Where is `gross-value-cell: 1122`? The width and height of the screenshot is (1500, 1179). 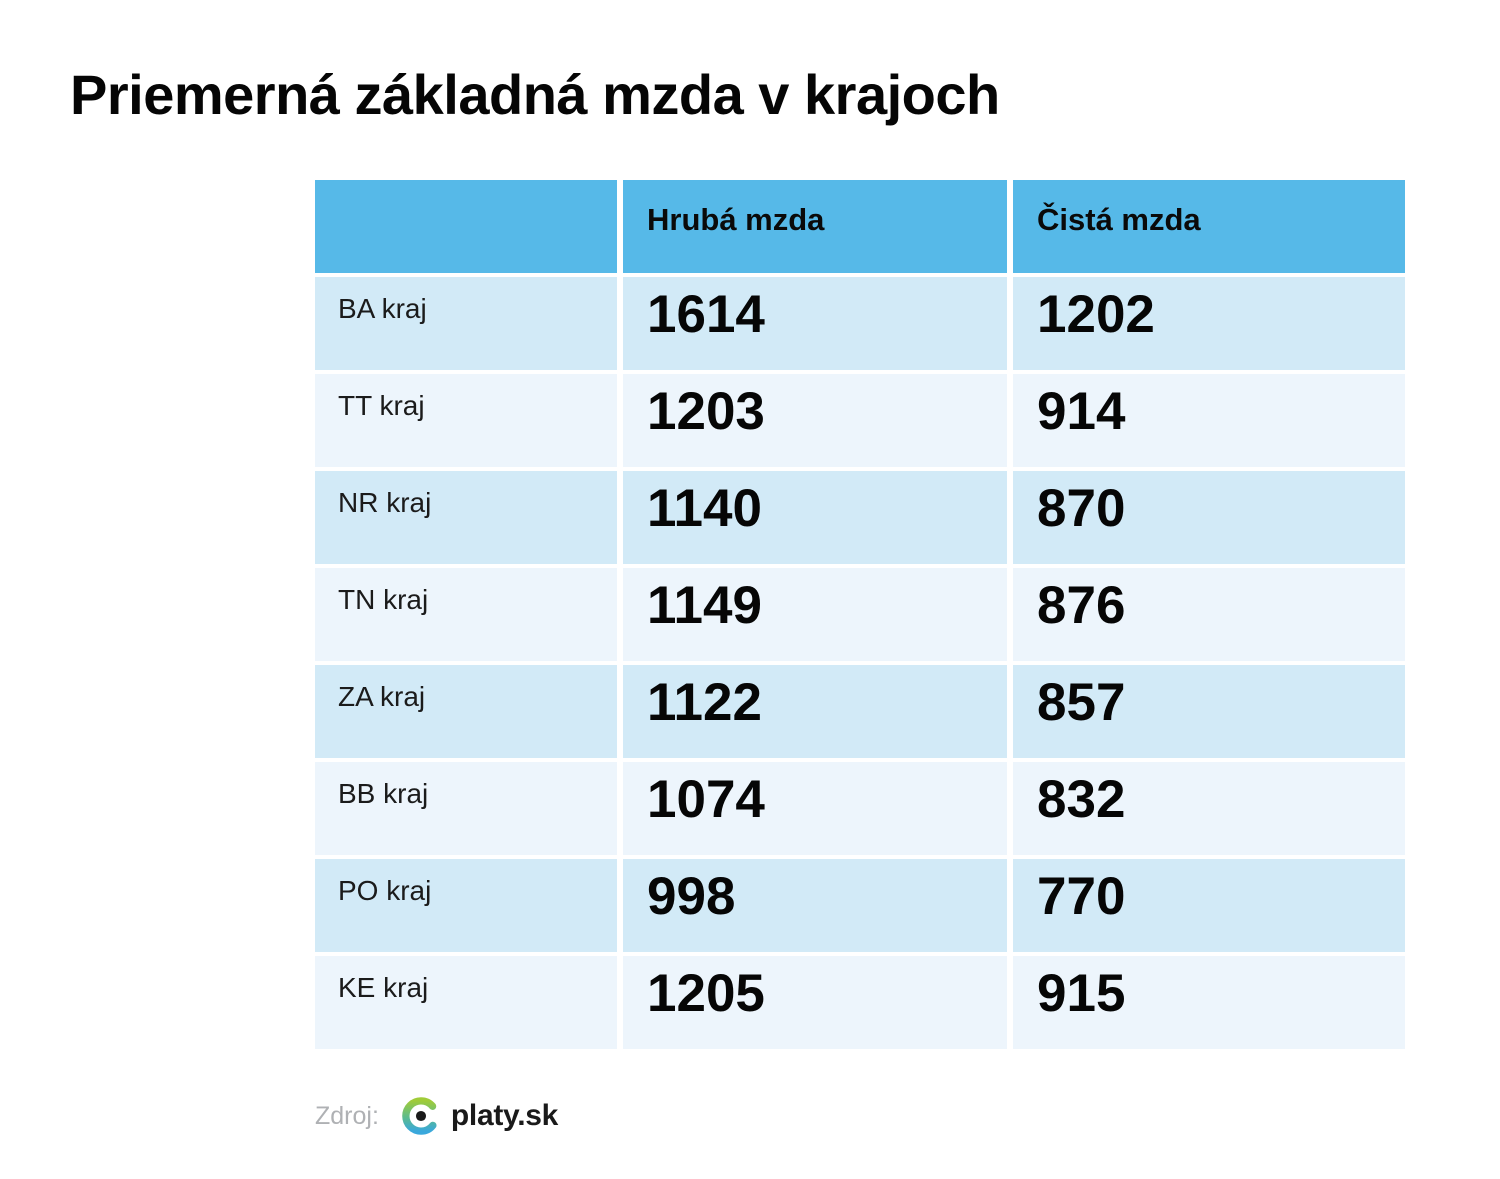 gross-value-cell: 1122 is located at coordinates (815, 711).